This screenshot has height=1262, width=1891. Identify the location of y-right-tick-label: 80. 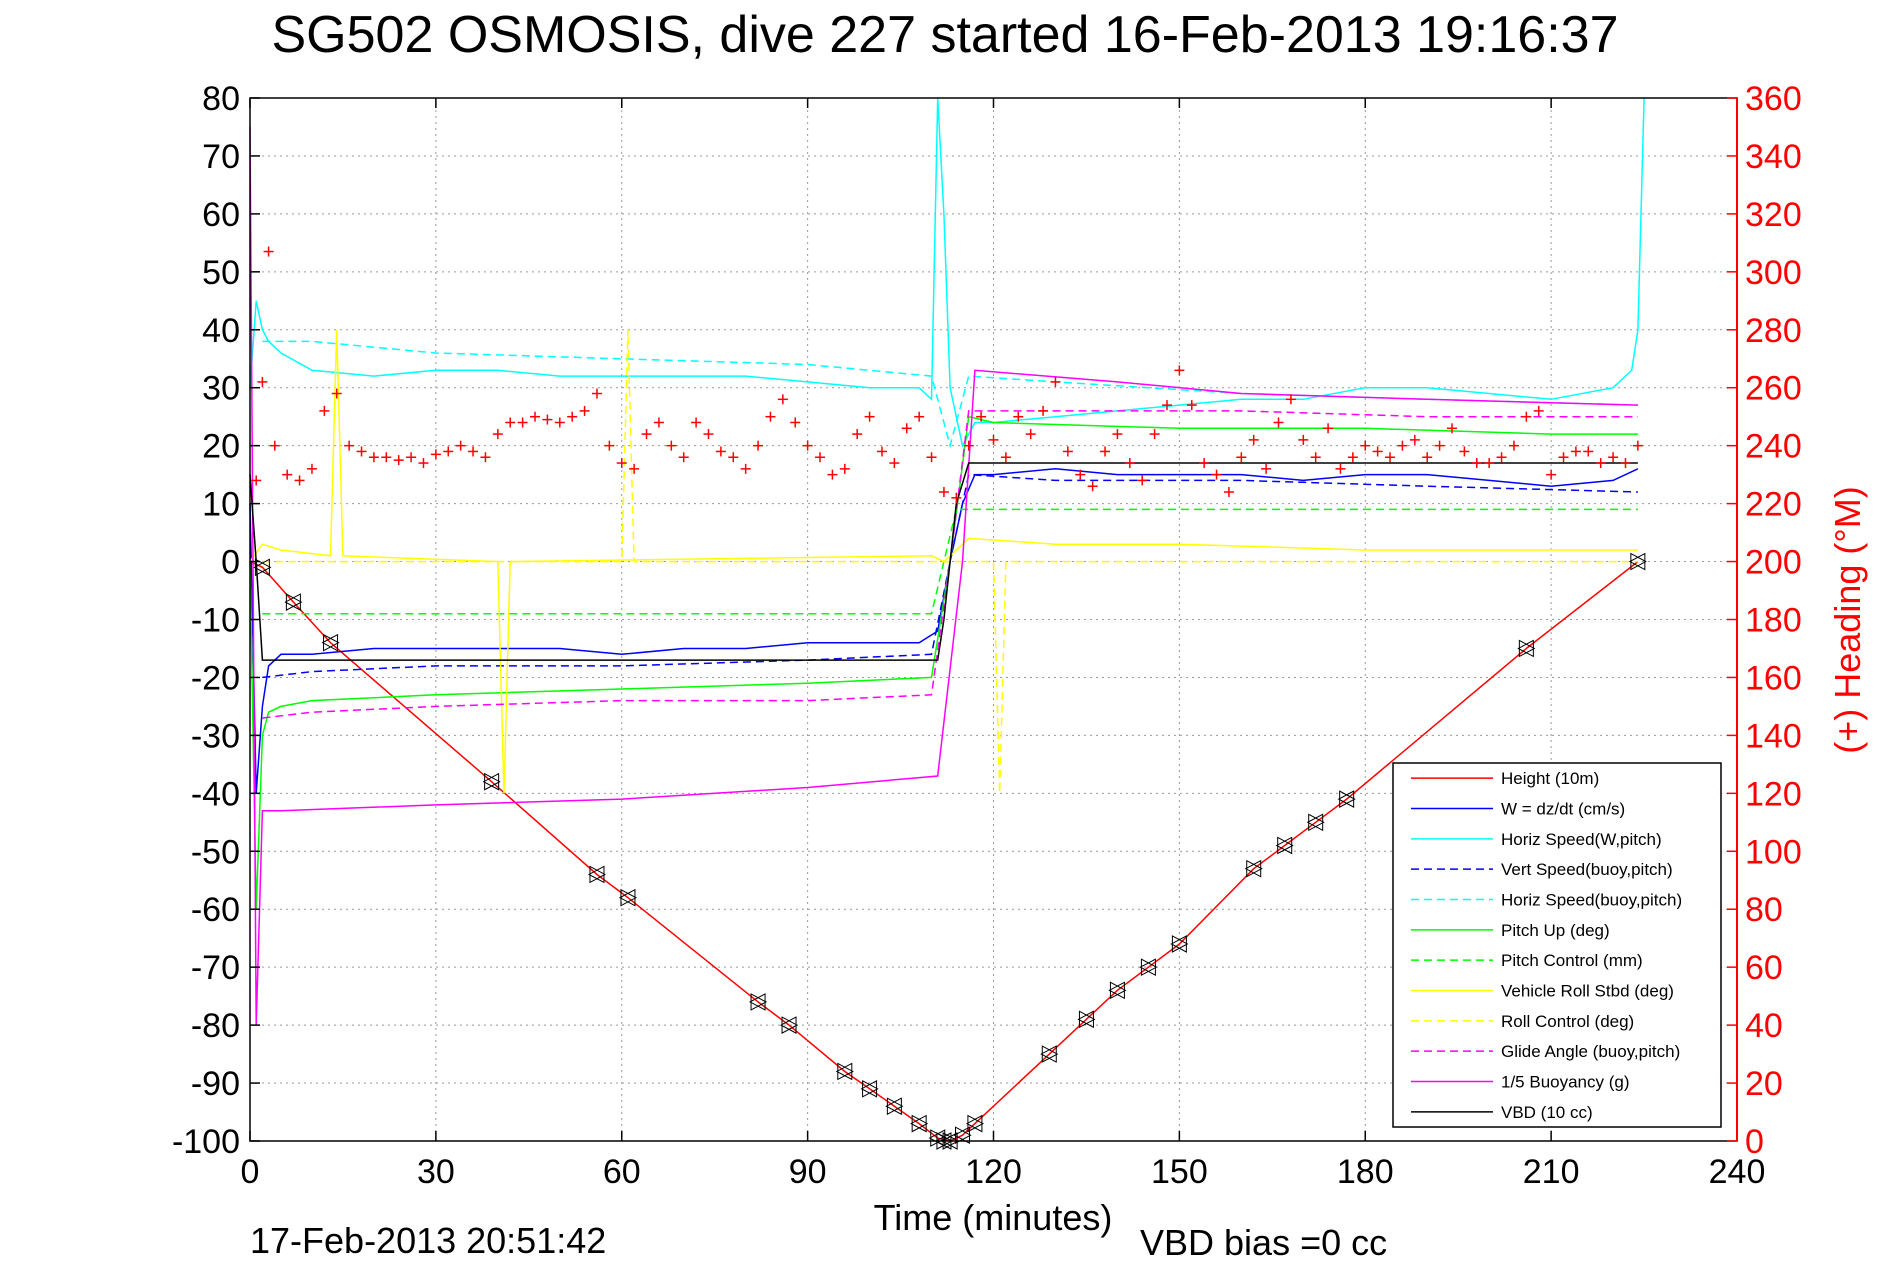
(1764, 910).